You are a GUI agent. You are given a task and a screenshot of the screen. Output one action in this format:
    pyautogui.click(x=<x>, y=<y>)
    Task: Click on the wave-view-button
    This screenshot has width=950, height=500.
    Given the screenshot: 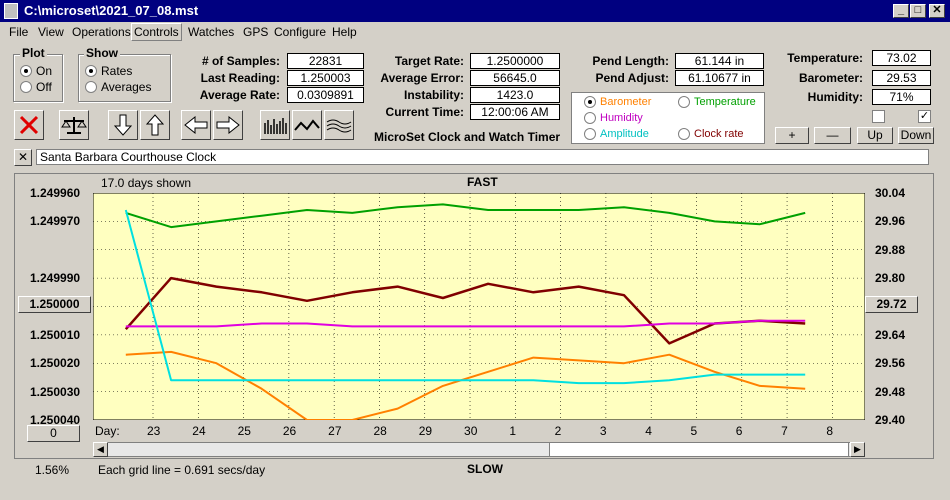 What is the action you would take?
    pyautogui.click(x=339, y=125)
    